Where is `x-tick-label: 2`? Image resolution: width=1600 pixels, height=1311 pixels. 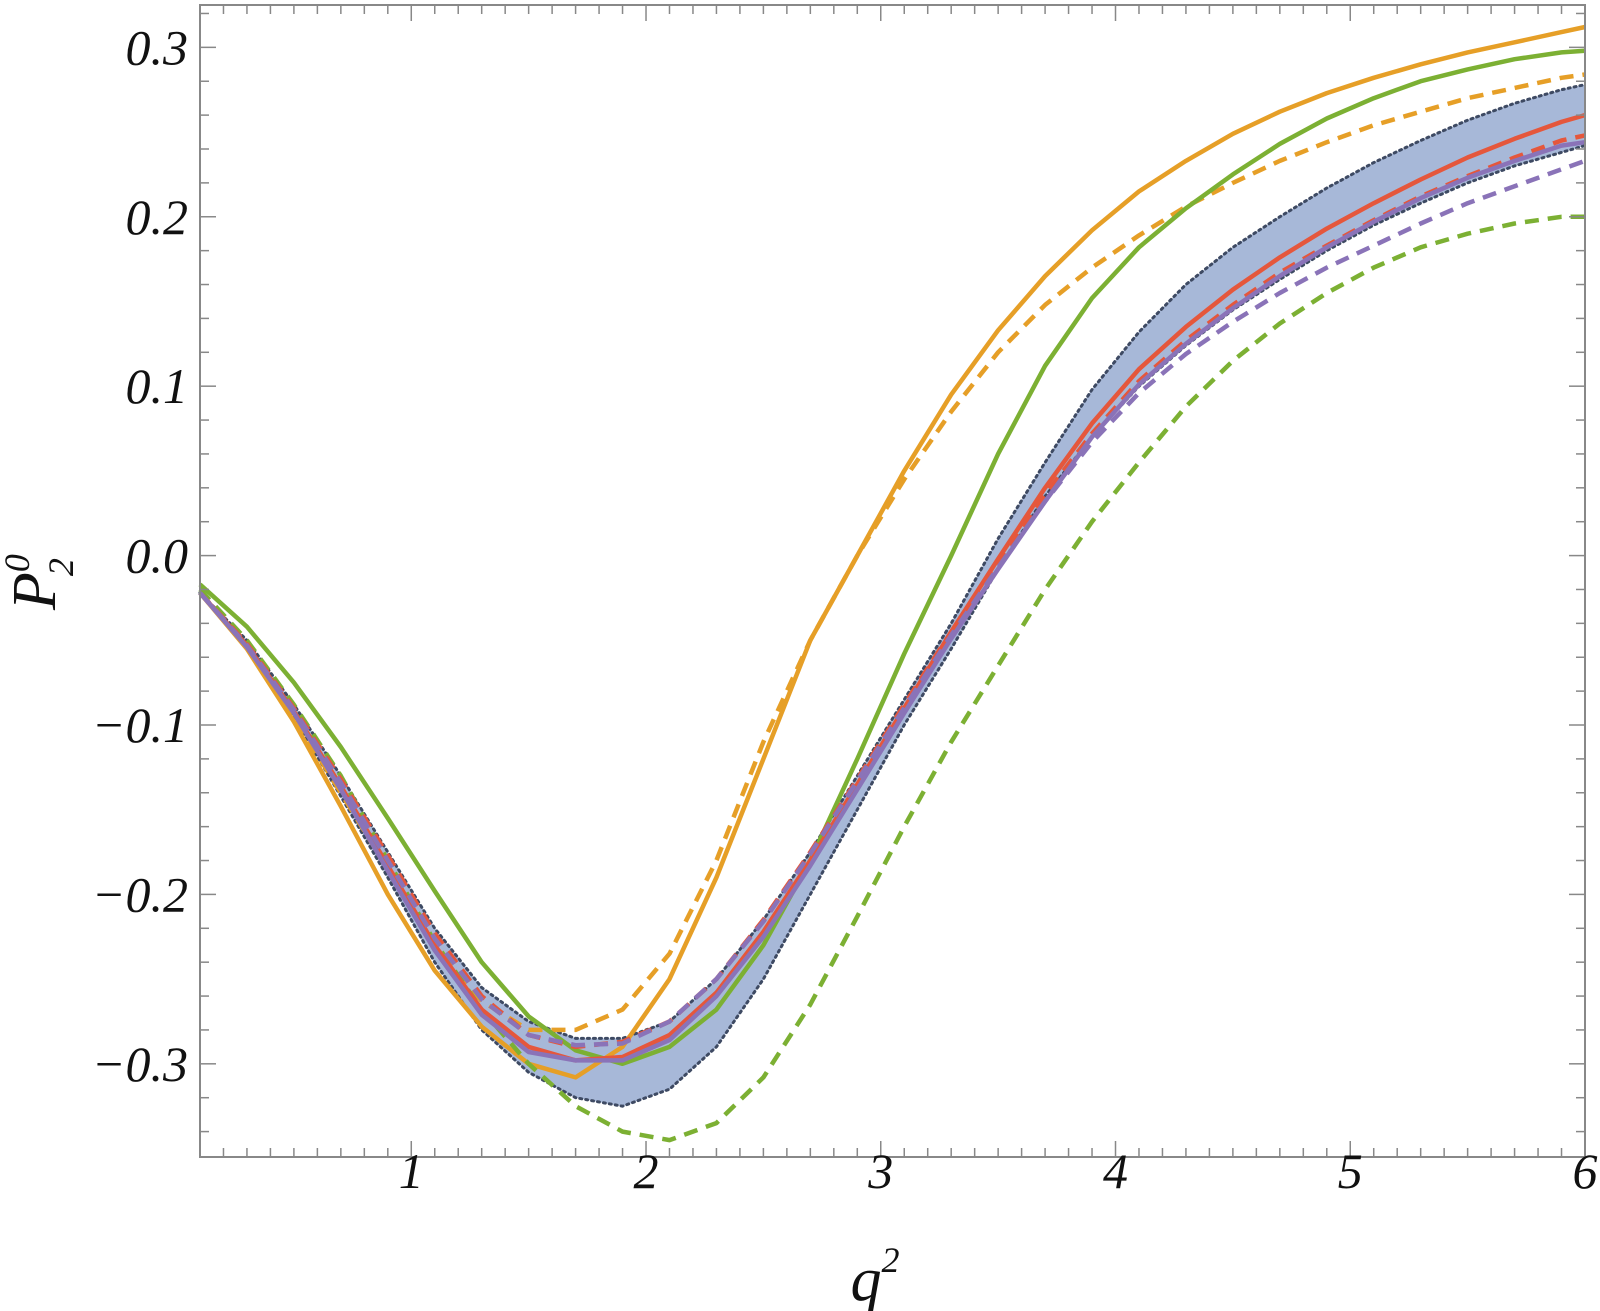 x-tick-label: 2 is located at coordinates (646, 1171).